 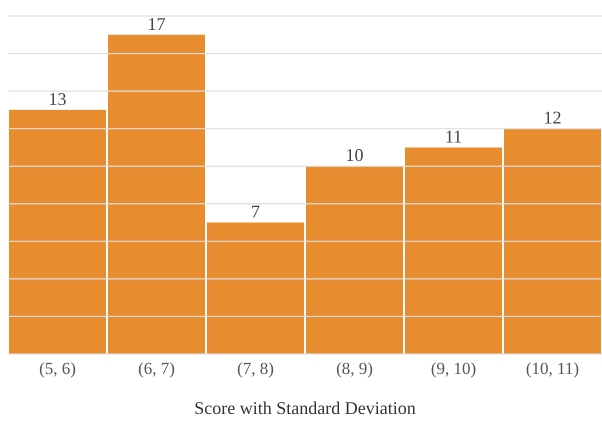 I want to click on data-label: 7, so click(x=255, y=212).